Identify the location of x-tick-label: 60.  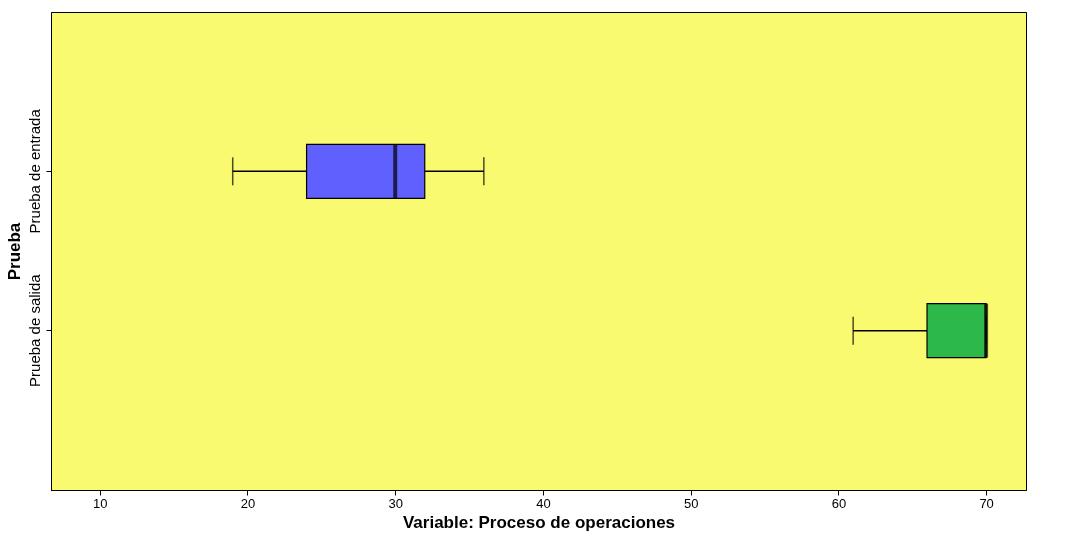
(839, 503).